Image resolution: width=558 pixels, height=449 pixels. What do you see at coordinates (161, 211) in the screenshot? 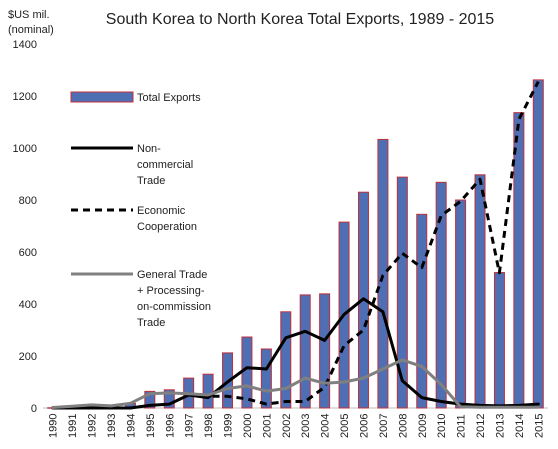
I see `legend-label-line-2: Economic` at bounding box center [161, 211].